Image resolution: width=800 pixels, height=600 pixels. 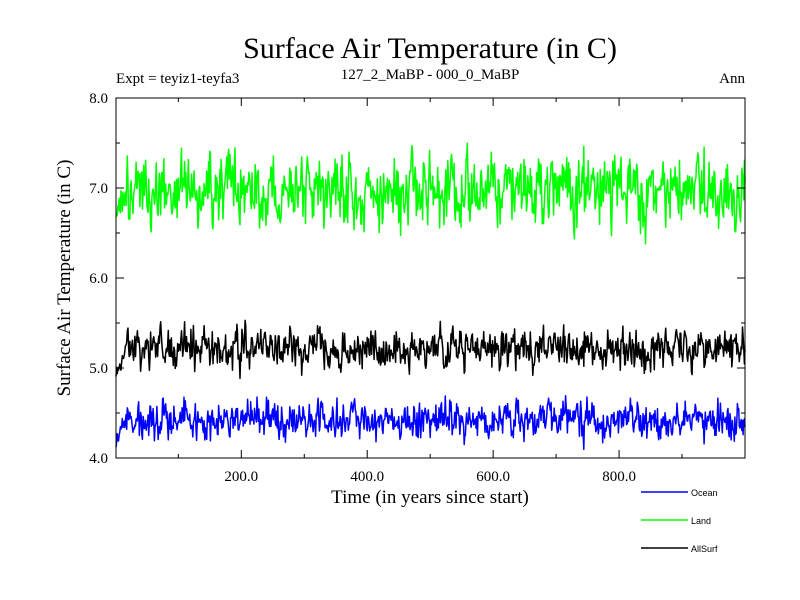 What do you see at coordinates (367, 477) in the screenshot?
I see `x-tick-label: 400.0` at bounding box center [367, 477].